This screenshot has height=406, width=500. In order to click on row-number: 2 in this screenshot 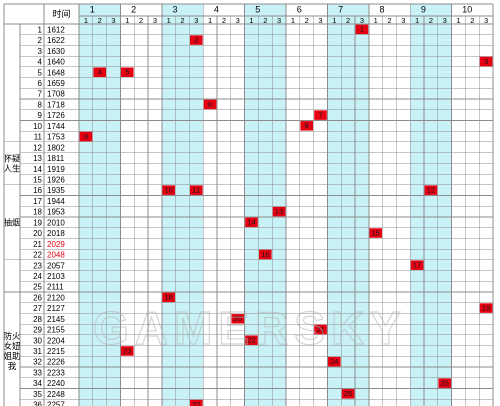, I will do `click(40, 40)`.